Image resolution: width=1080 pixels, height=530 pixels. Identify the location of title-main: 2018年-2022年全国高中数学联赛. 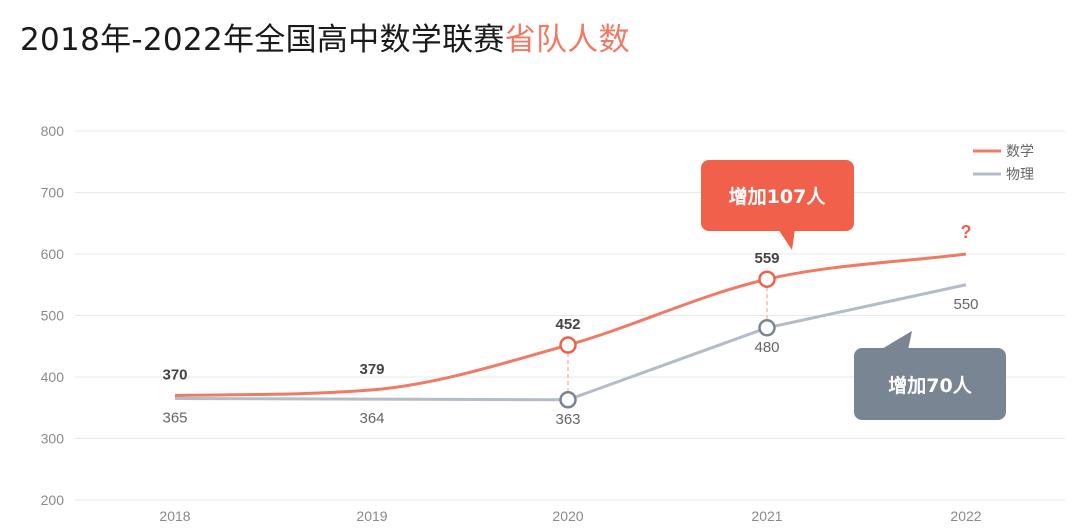
(262, 40).